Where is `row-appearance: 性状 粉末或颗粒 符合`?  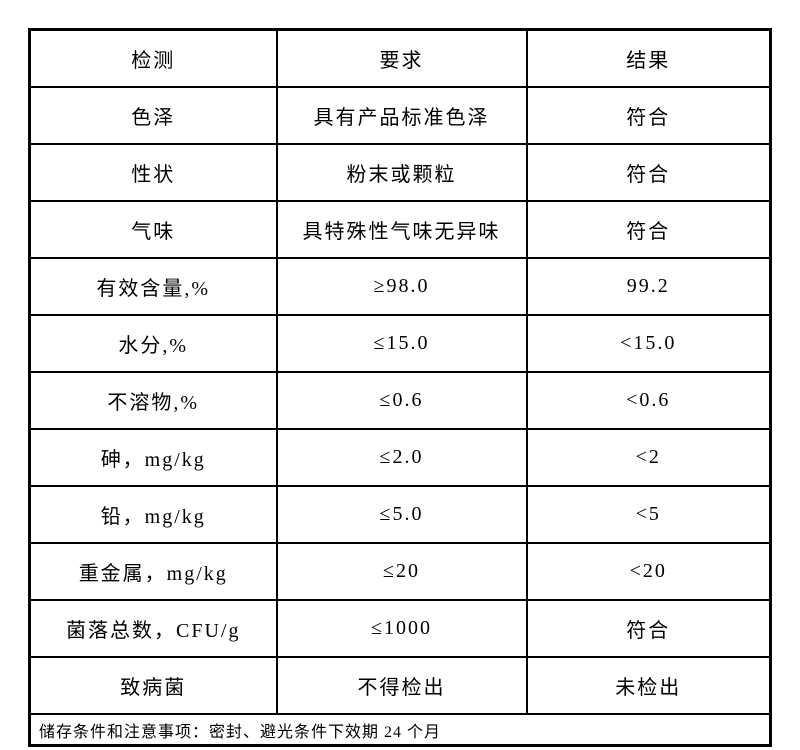
row-appearance: 性状 粉末或颗粒 符合 is located at coordinates (400, 172).